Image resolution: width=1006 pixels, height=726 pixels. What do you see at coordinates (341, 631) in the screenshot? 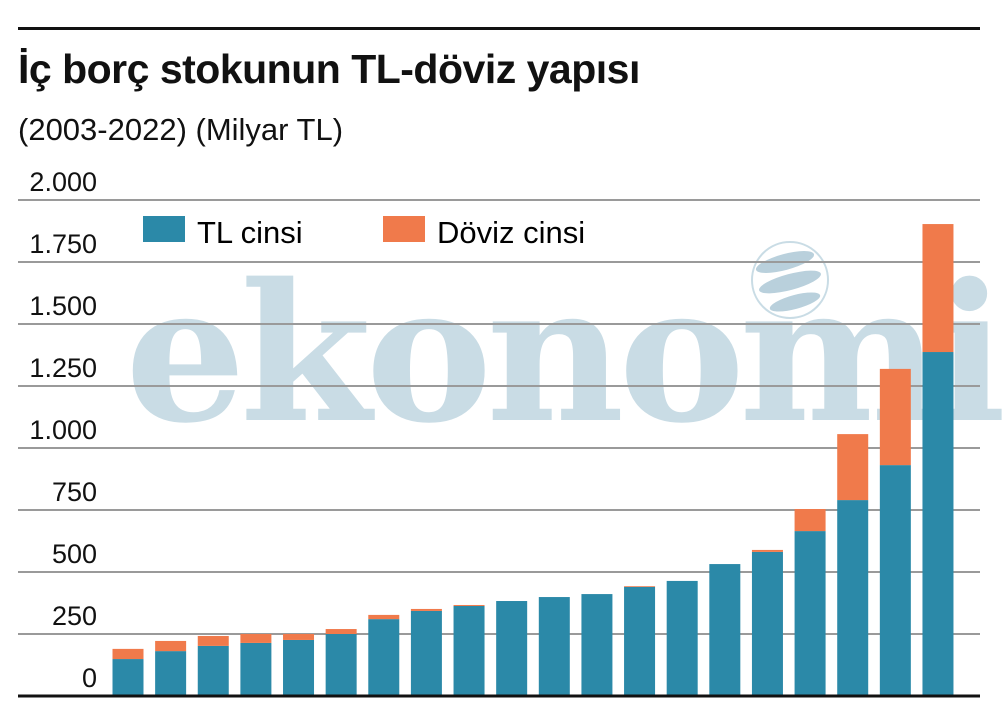
I see `bar-doviz-2008` at bounding box center [341, 631].